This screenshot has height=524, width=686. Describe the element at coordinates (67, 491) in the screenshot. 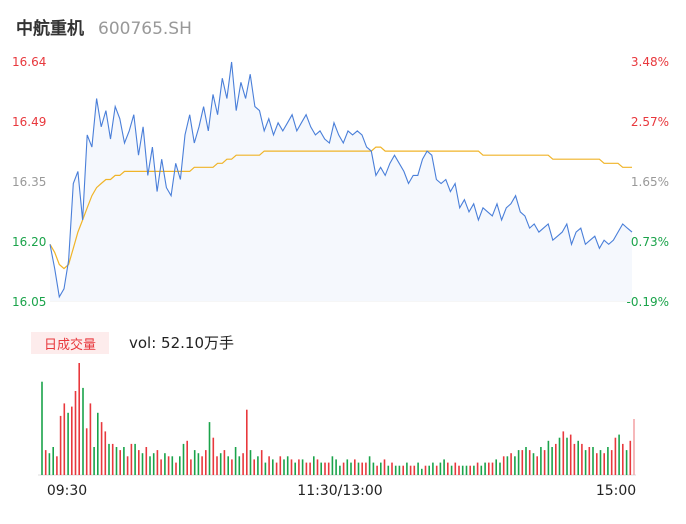

I see `x-tick-label: 09:30` at that location.